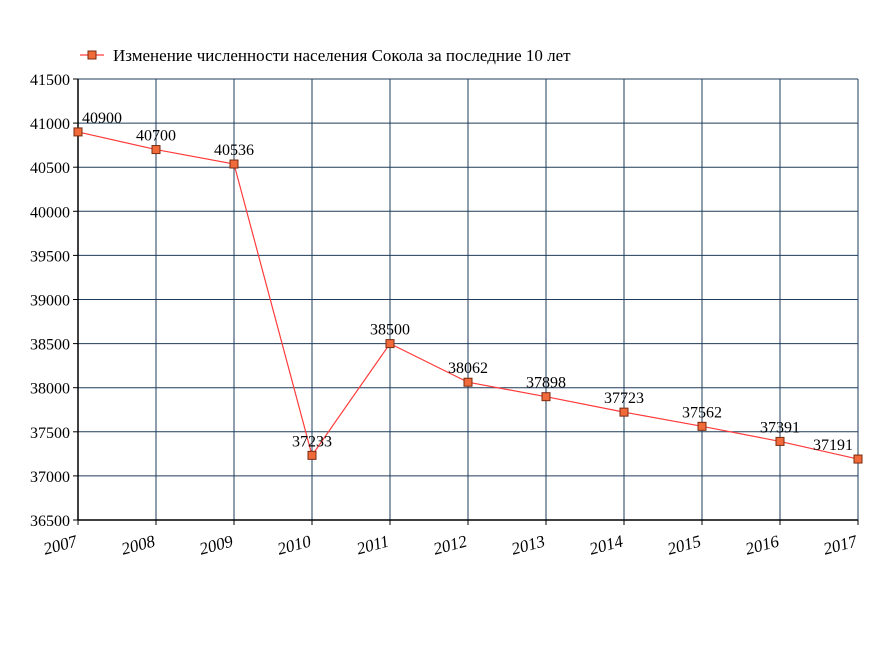  What do you see at coordinates (50, 477) in the screenshot?
I see `y-tick-label: 37000` at bounding box center [50, 477].